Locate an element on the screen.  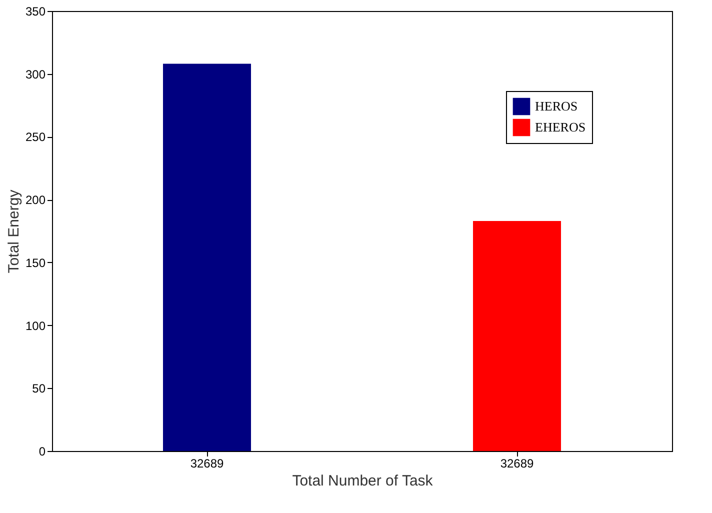
legend-label: EHEROS is located at coordinates (560, 127).